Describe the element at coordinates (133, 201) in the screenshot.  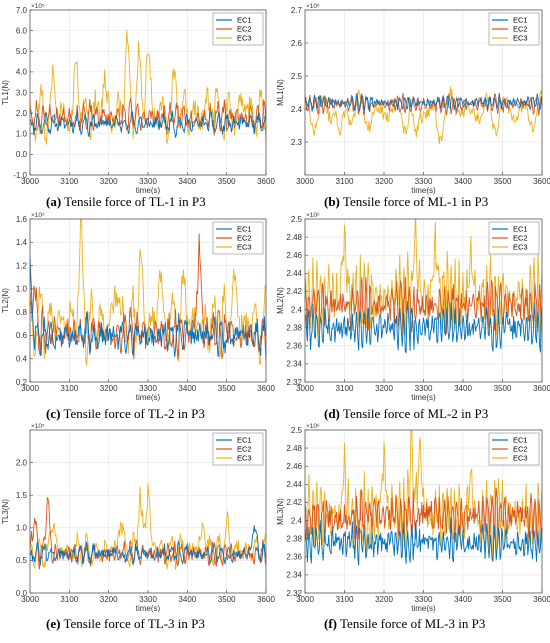
I see `caption-text: Tensile force of TL-1 in P3` at that location.